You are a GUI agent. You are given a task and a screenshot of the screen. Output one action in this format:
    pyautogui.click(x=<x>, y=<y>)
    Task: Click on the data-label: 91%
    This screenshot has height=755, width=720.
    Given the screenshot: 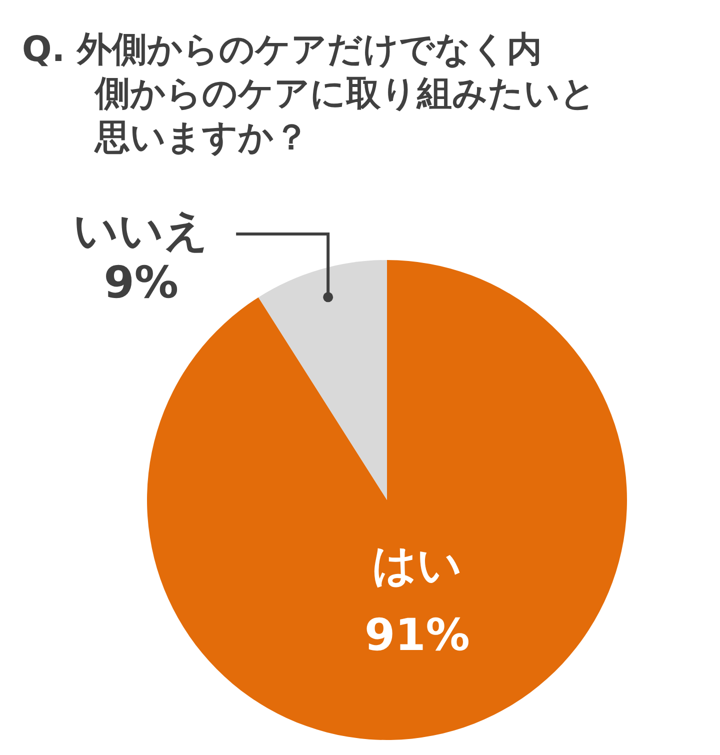 What is the action you would take?
    pyautogui.click(x=417, y=636)
    